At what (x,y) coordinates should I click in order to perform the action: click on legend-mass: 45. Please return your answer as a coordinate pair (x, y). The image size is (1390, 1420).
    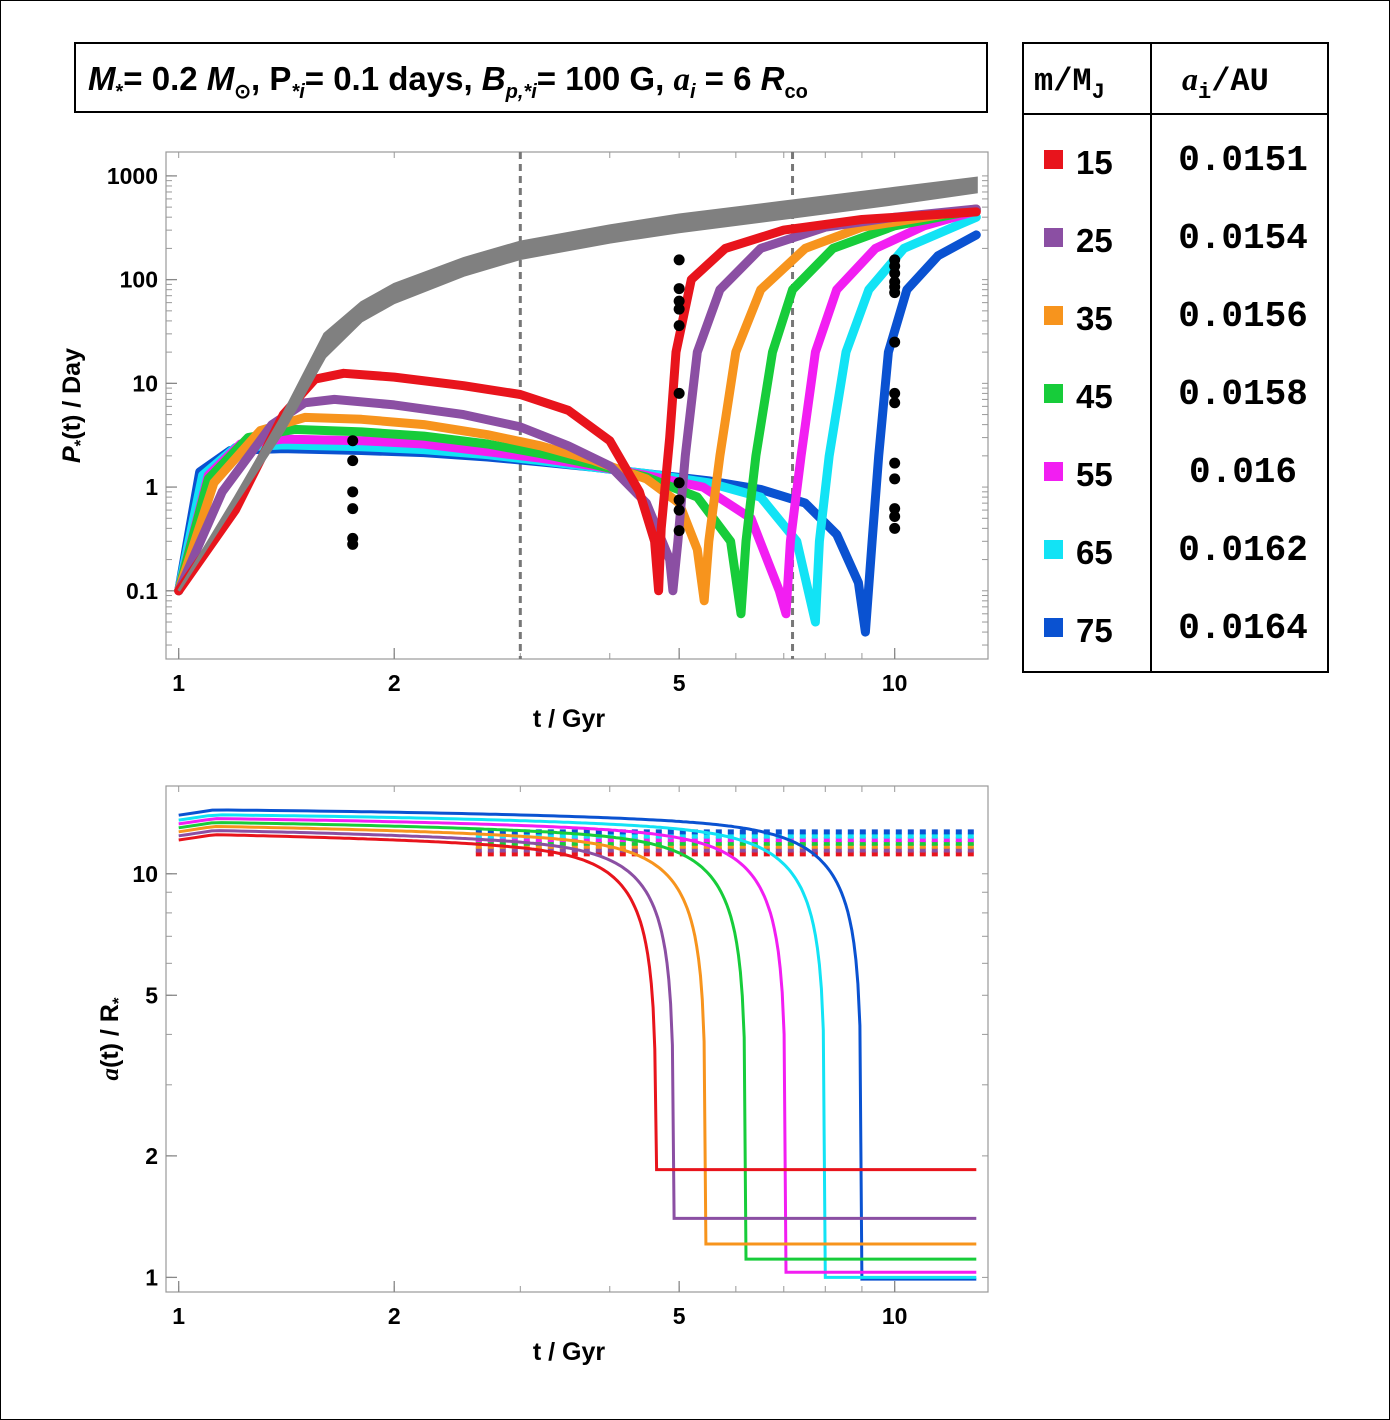
    Looking at the image, I should click on (1094, 396).